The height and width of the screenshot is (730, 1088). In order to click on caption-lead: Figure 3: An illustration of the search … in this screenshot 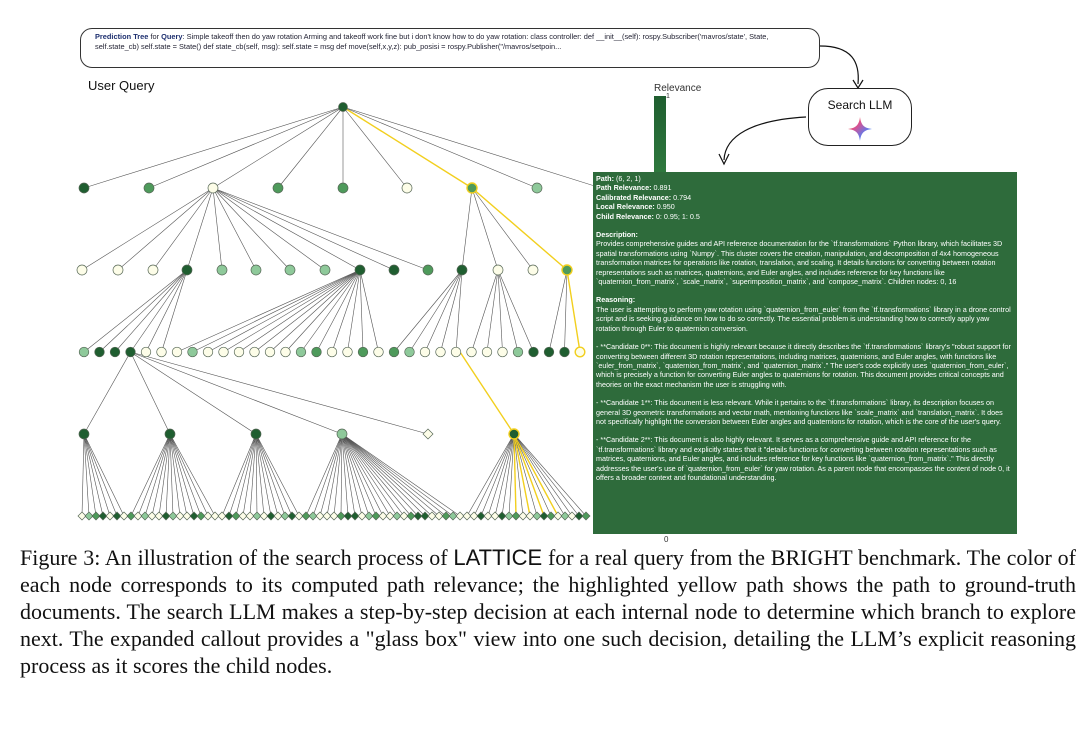, I will do `click(237, 557)`.